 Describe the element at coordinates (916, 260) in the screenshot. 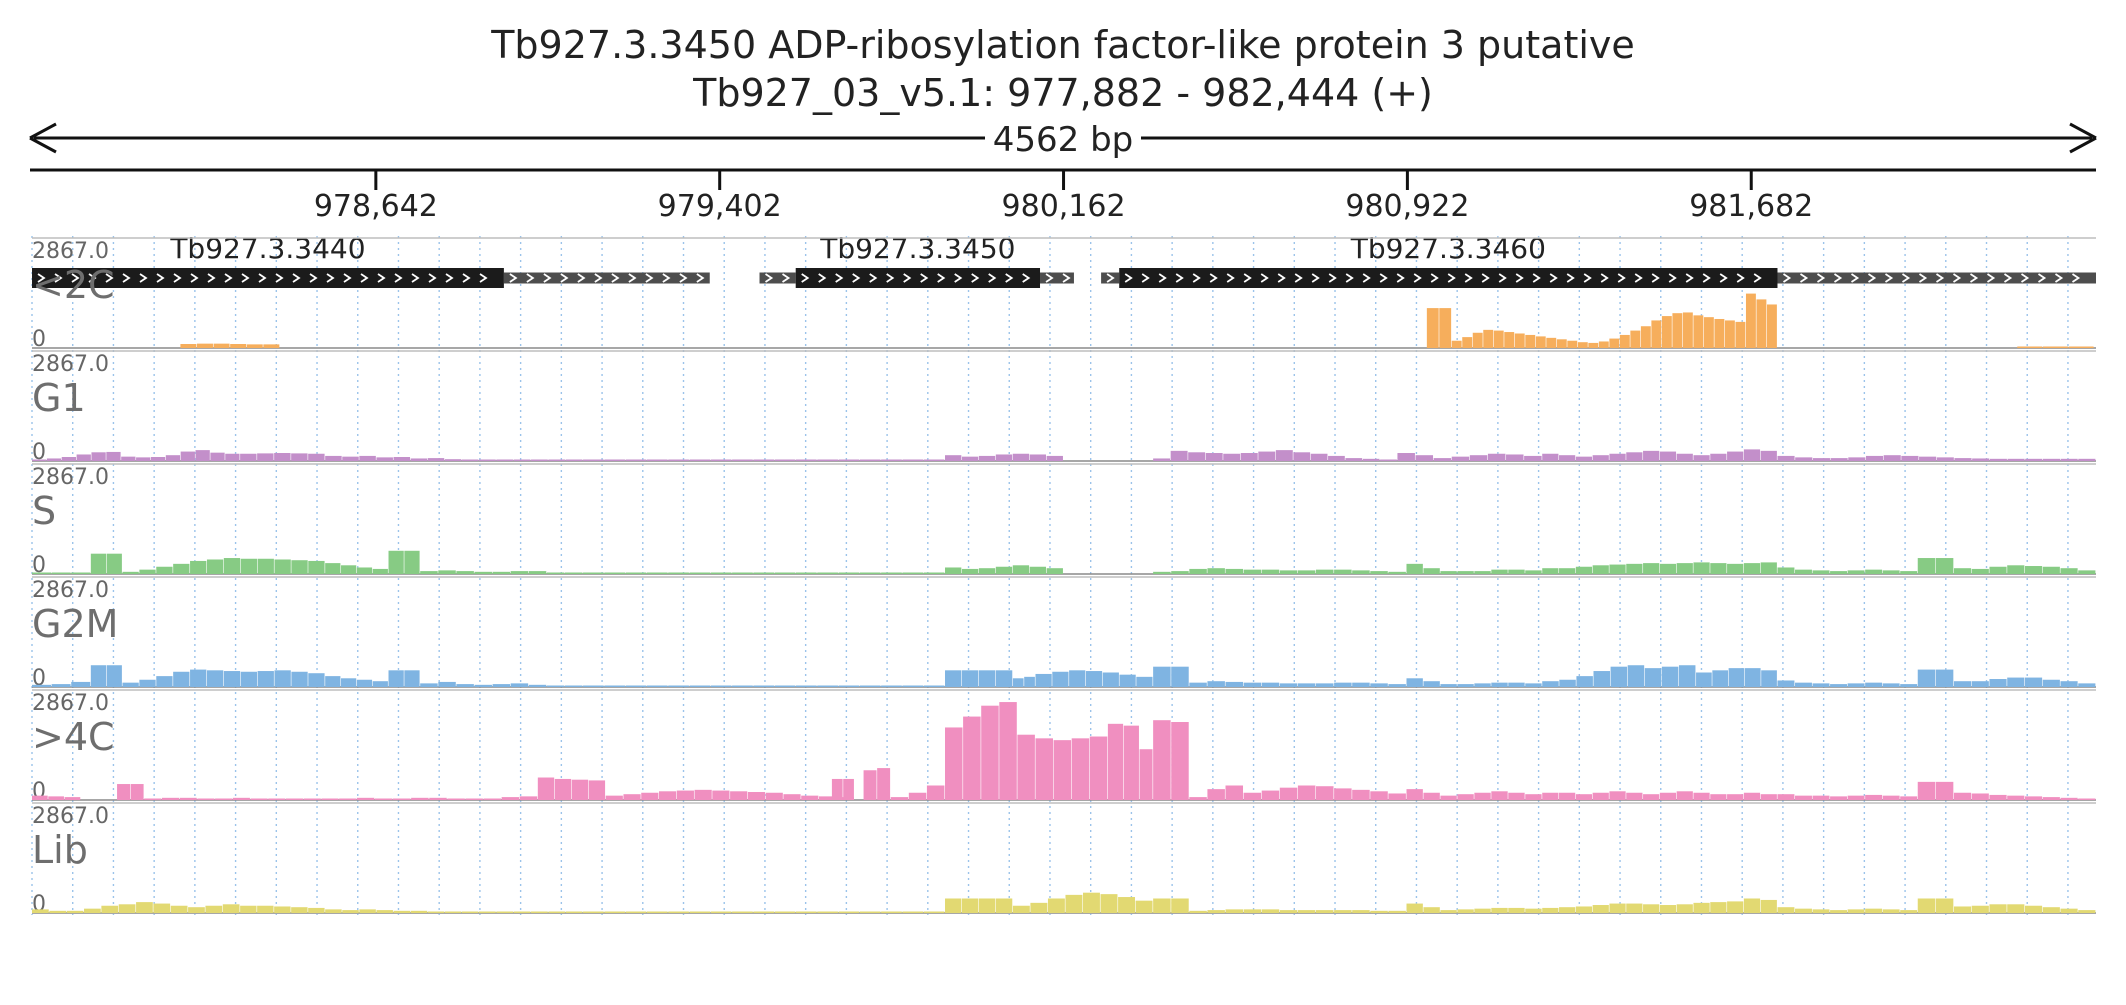

I see `gene-model: Tb927.3.3450` at that location.